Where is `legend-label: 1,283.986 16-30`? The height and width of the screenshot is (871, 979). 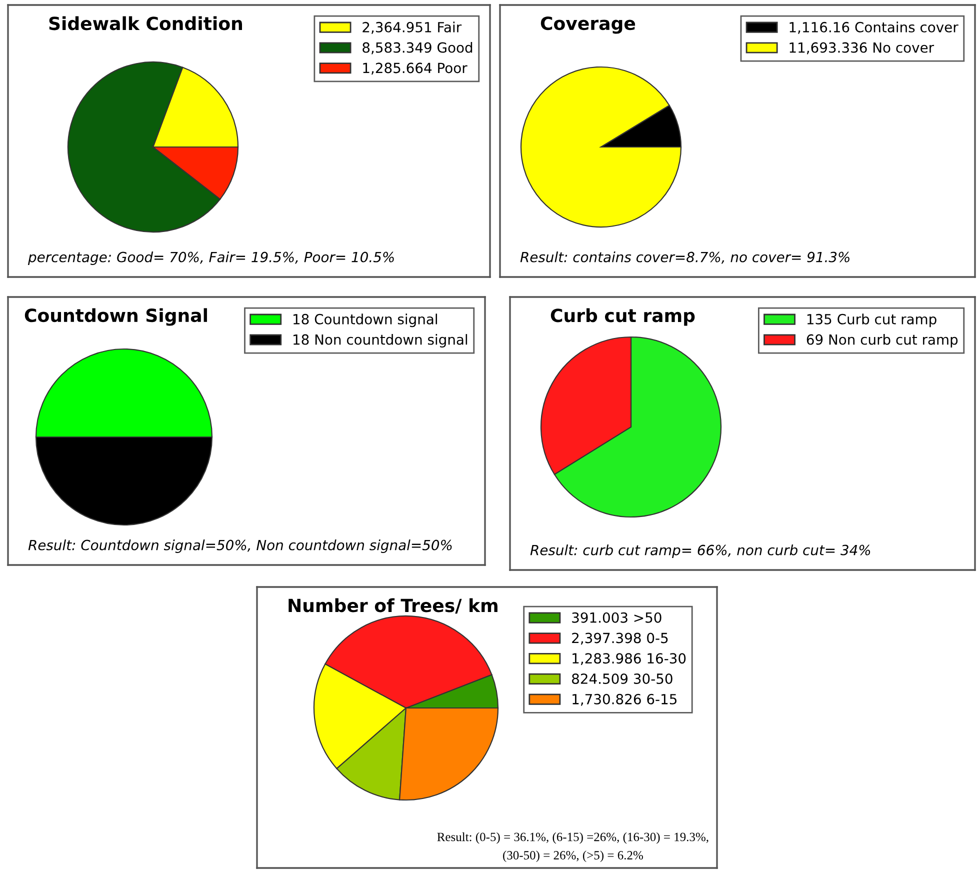 legend-label: 1,283.986 16-30 is located at coordinates (629, 659).